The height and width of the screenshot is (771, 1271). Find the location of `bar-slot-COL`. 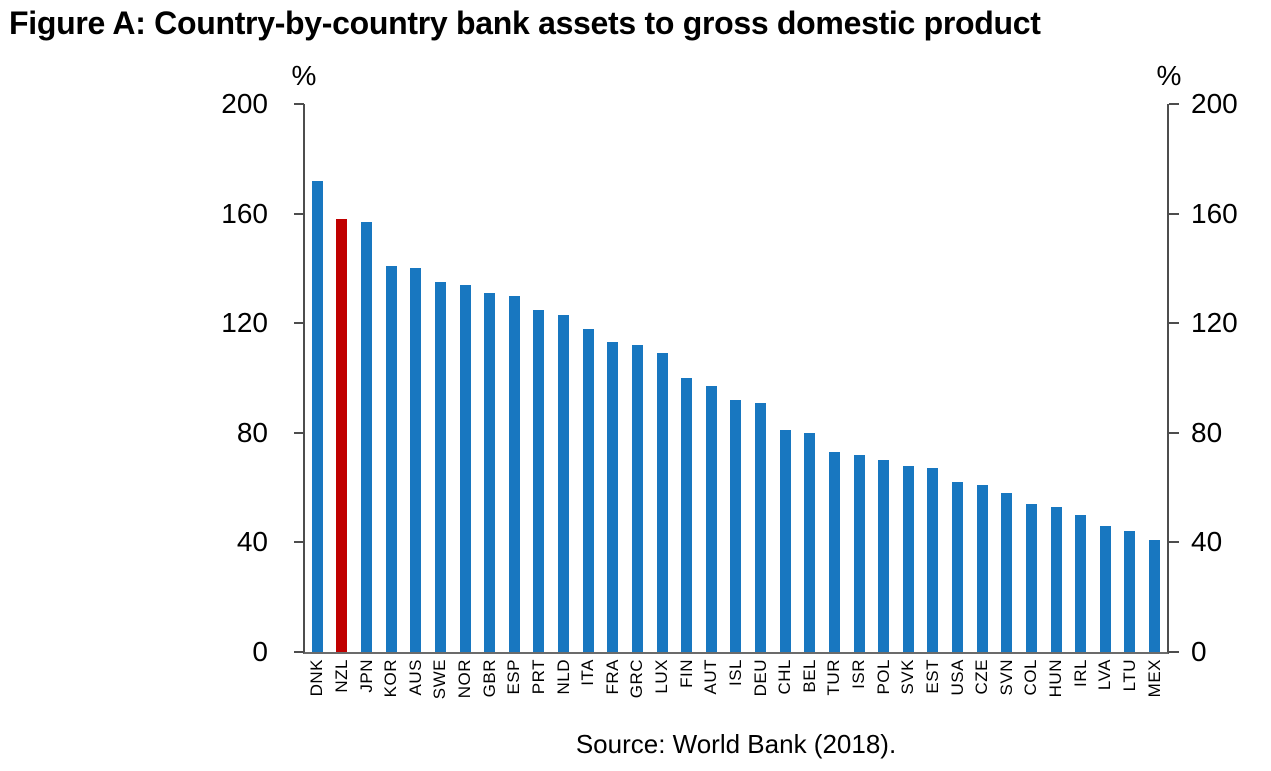

bar-slot-COL is located at coordinates (1031, 378).